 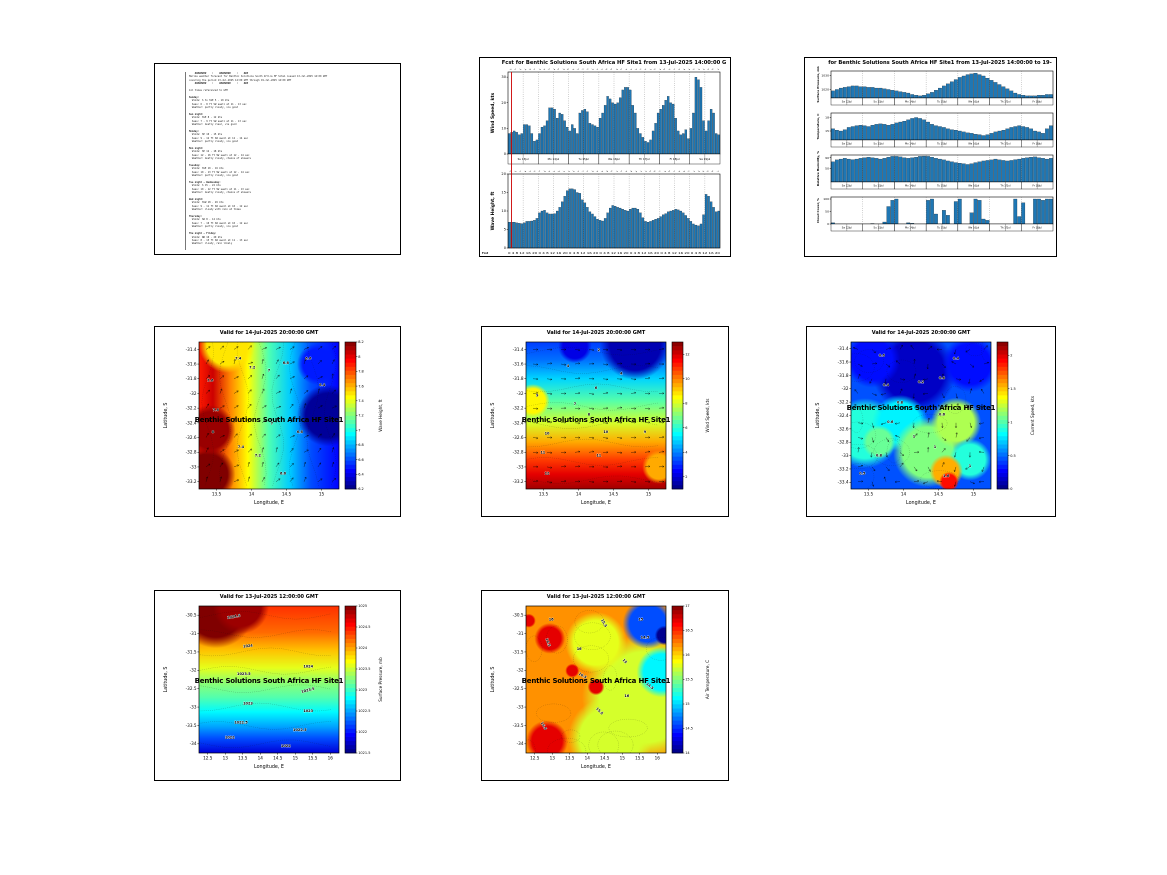 I want to click on svg-text: -32.2, so click(x=518, y=408).